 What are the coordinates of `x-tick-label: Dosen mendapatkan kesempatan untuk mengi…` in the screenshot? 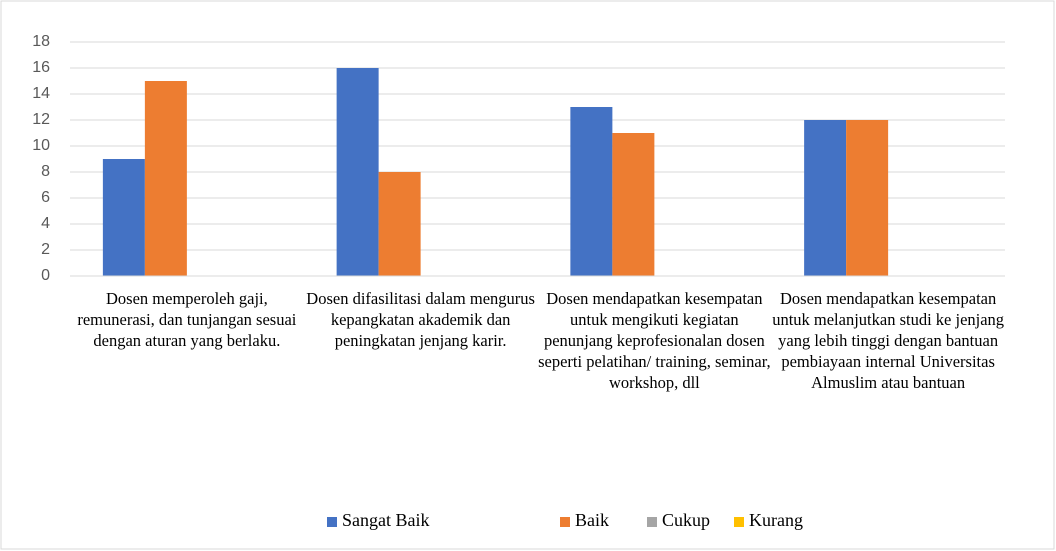 It's located at (654, 340).